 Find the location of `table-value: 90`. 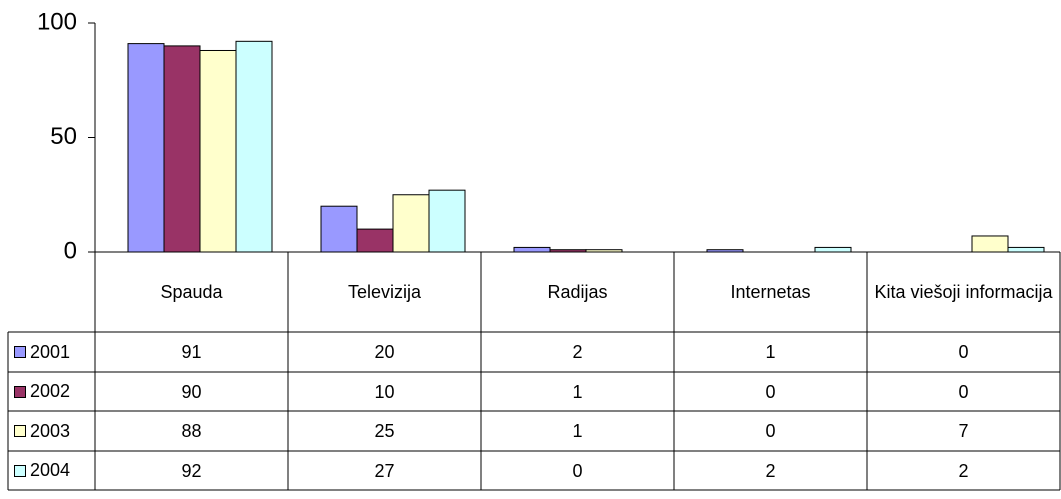

table-value: 90 is located at coordinates (191, 391).